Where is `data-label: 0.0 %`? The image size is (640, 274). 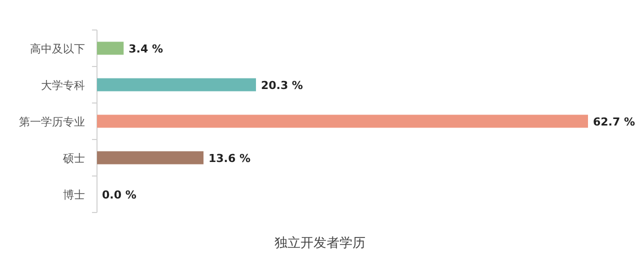
data-label: 0.0 % is located at coordinates (119, 195).